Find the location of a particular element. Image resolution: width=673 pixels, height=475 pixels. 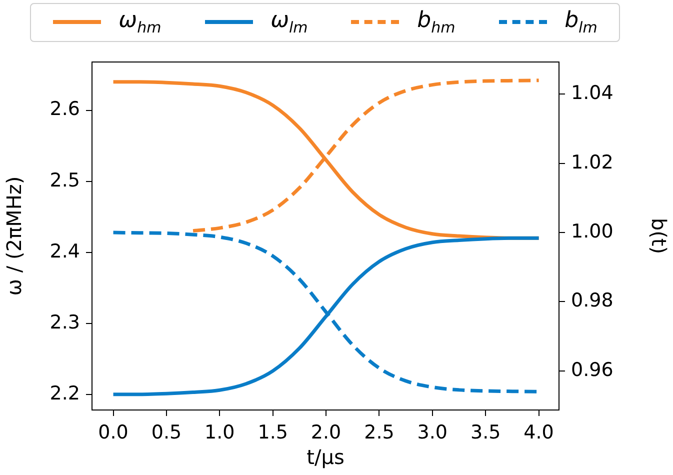

y-tick-label: 2.3 is located at coordinates (65, 322).